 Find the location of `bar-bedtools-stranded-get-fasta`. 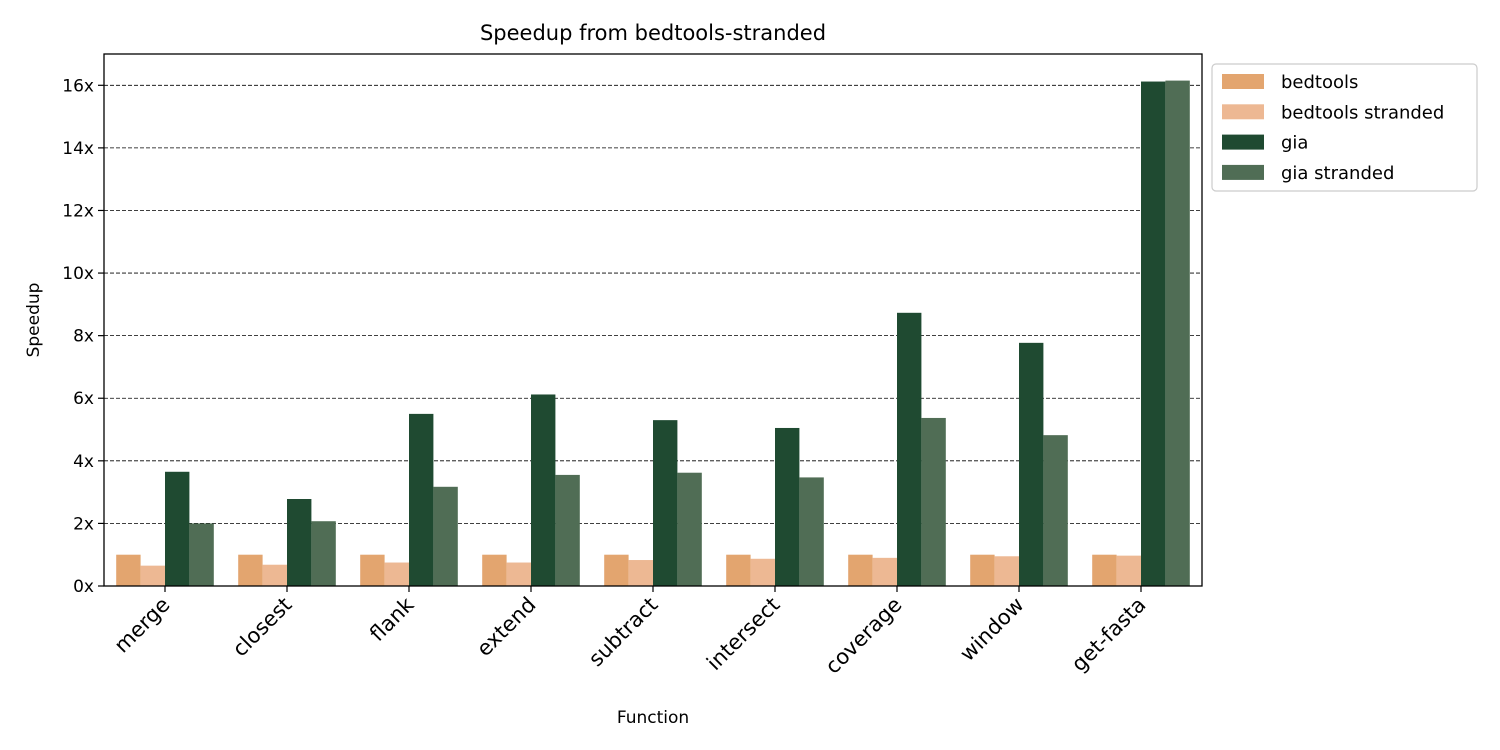

bar-bedtools-stranded-get-fasta is located at coordinates (1128, 570).